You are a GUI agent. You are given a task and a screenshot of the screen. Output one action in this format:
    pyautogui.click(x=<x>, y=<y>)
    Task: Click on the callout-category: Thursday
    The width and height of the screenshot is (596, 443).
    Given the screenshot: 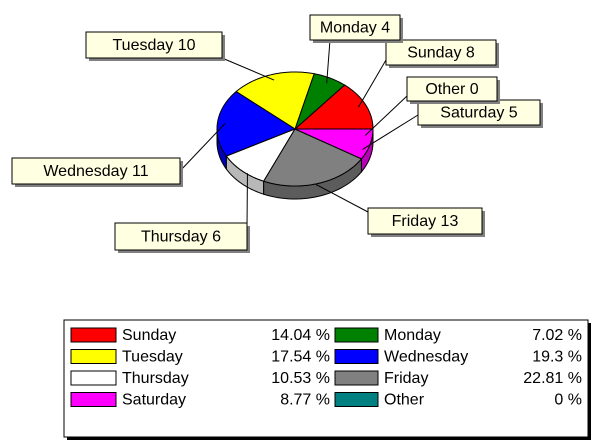 What is the action you would take?
    pyautogui.click(x=174, y=237)
    